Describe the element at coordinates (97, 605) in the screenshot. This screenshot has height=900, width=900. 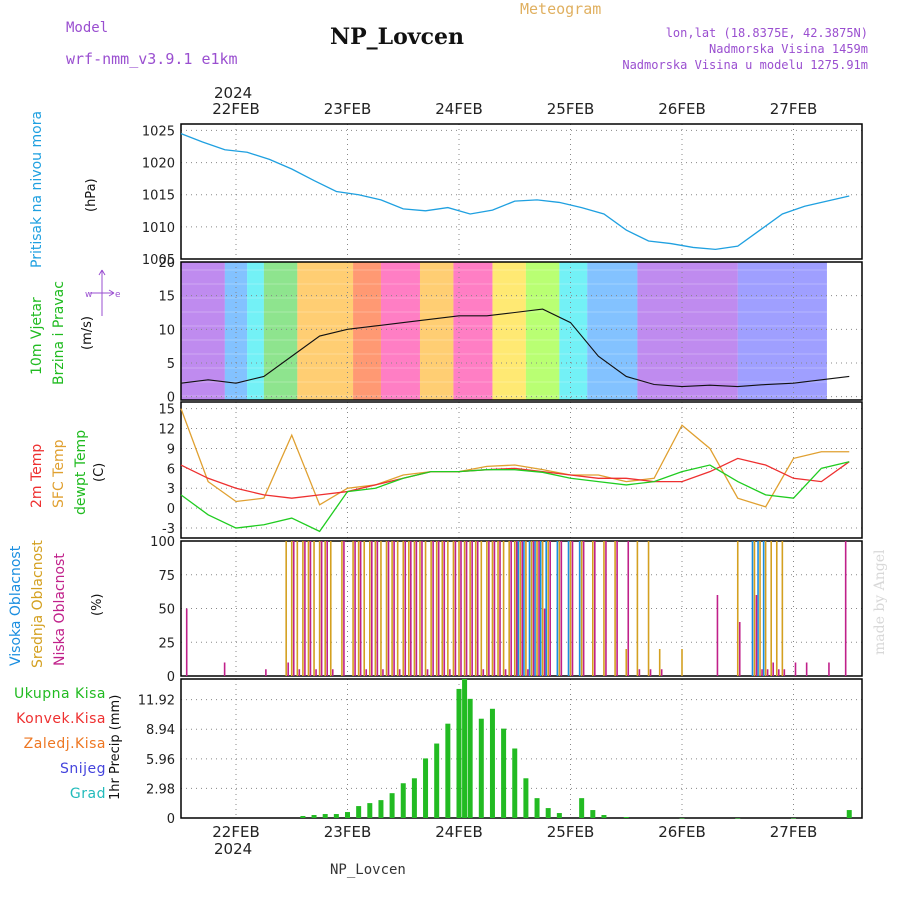
I see `cloud-unit: (%)` at that location.